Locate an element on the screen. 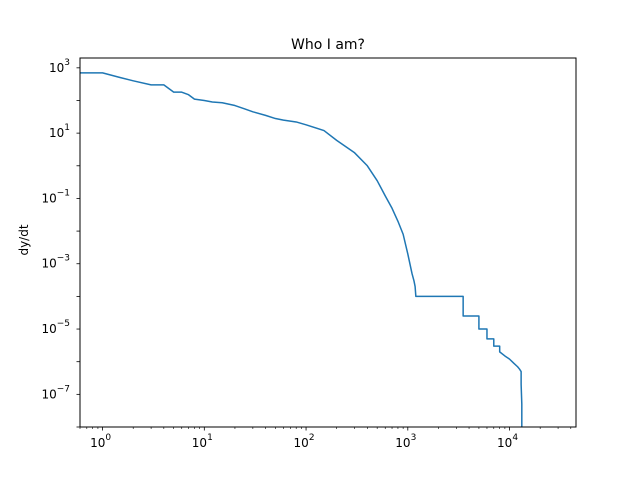 The width and height of the screenshot is (640, 480). x-tick-label: 10² is located at coordinates (304, 441).